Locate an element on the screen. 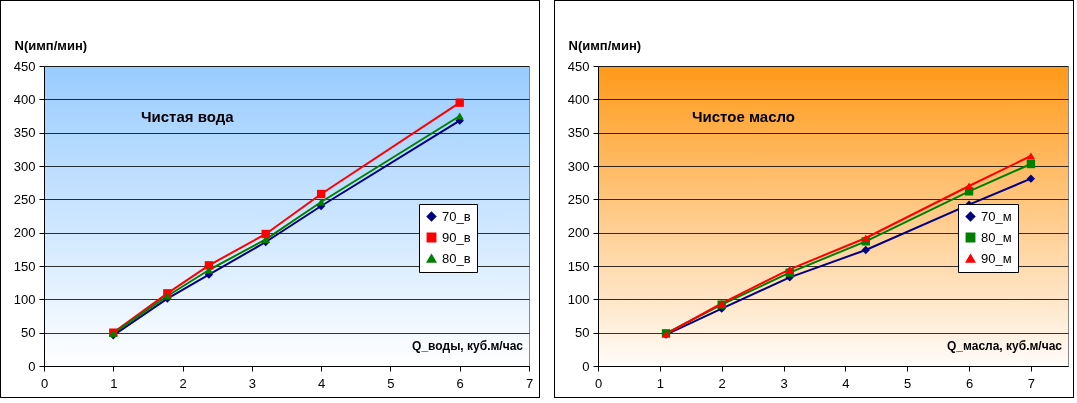 This screenshot has width=1077, height=403. x-axis-title: Q_воды, куб.м/час is located at coordinates (468, 346).